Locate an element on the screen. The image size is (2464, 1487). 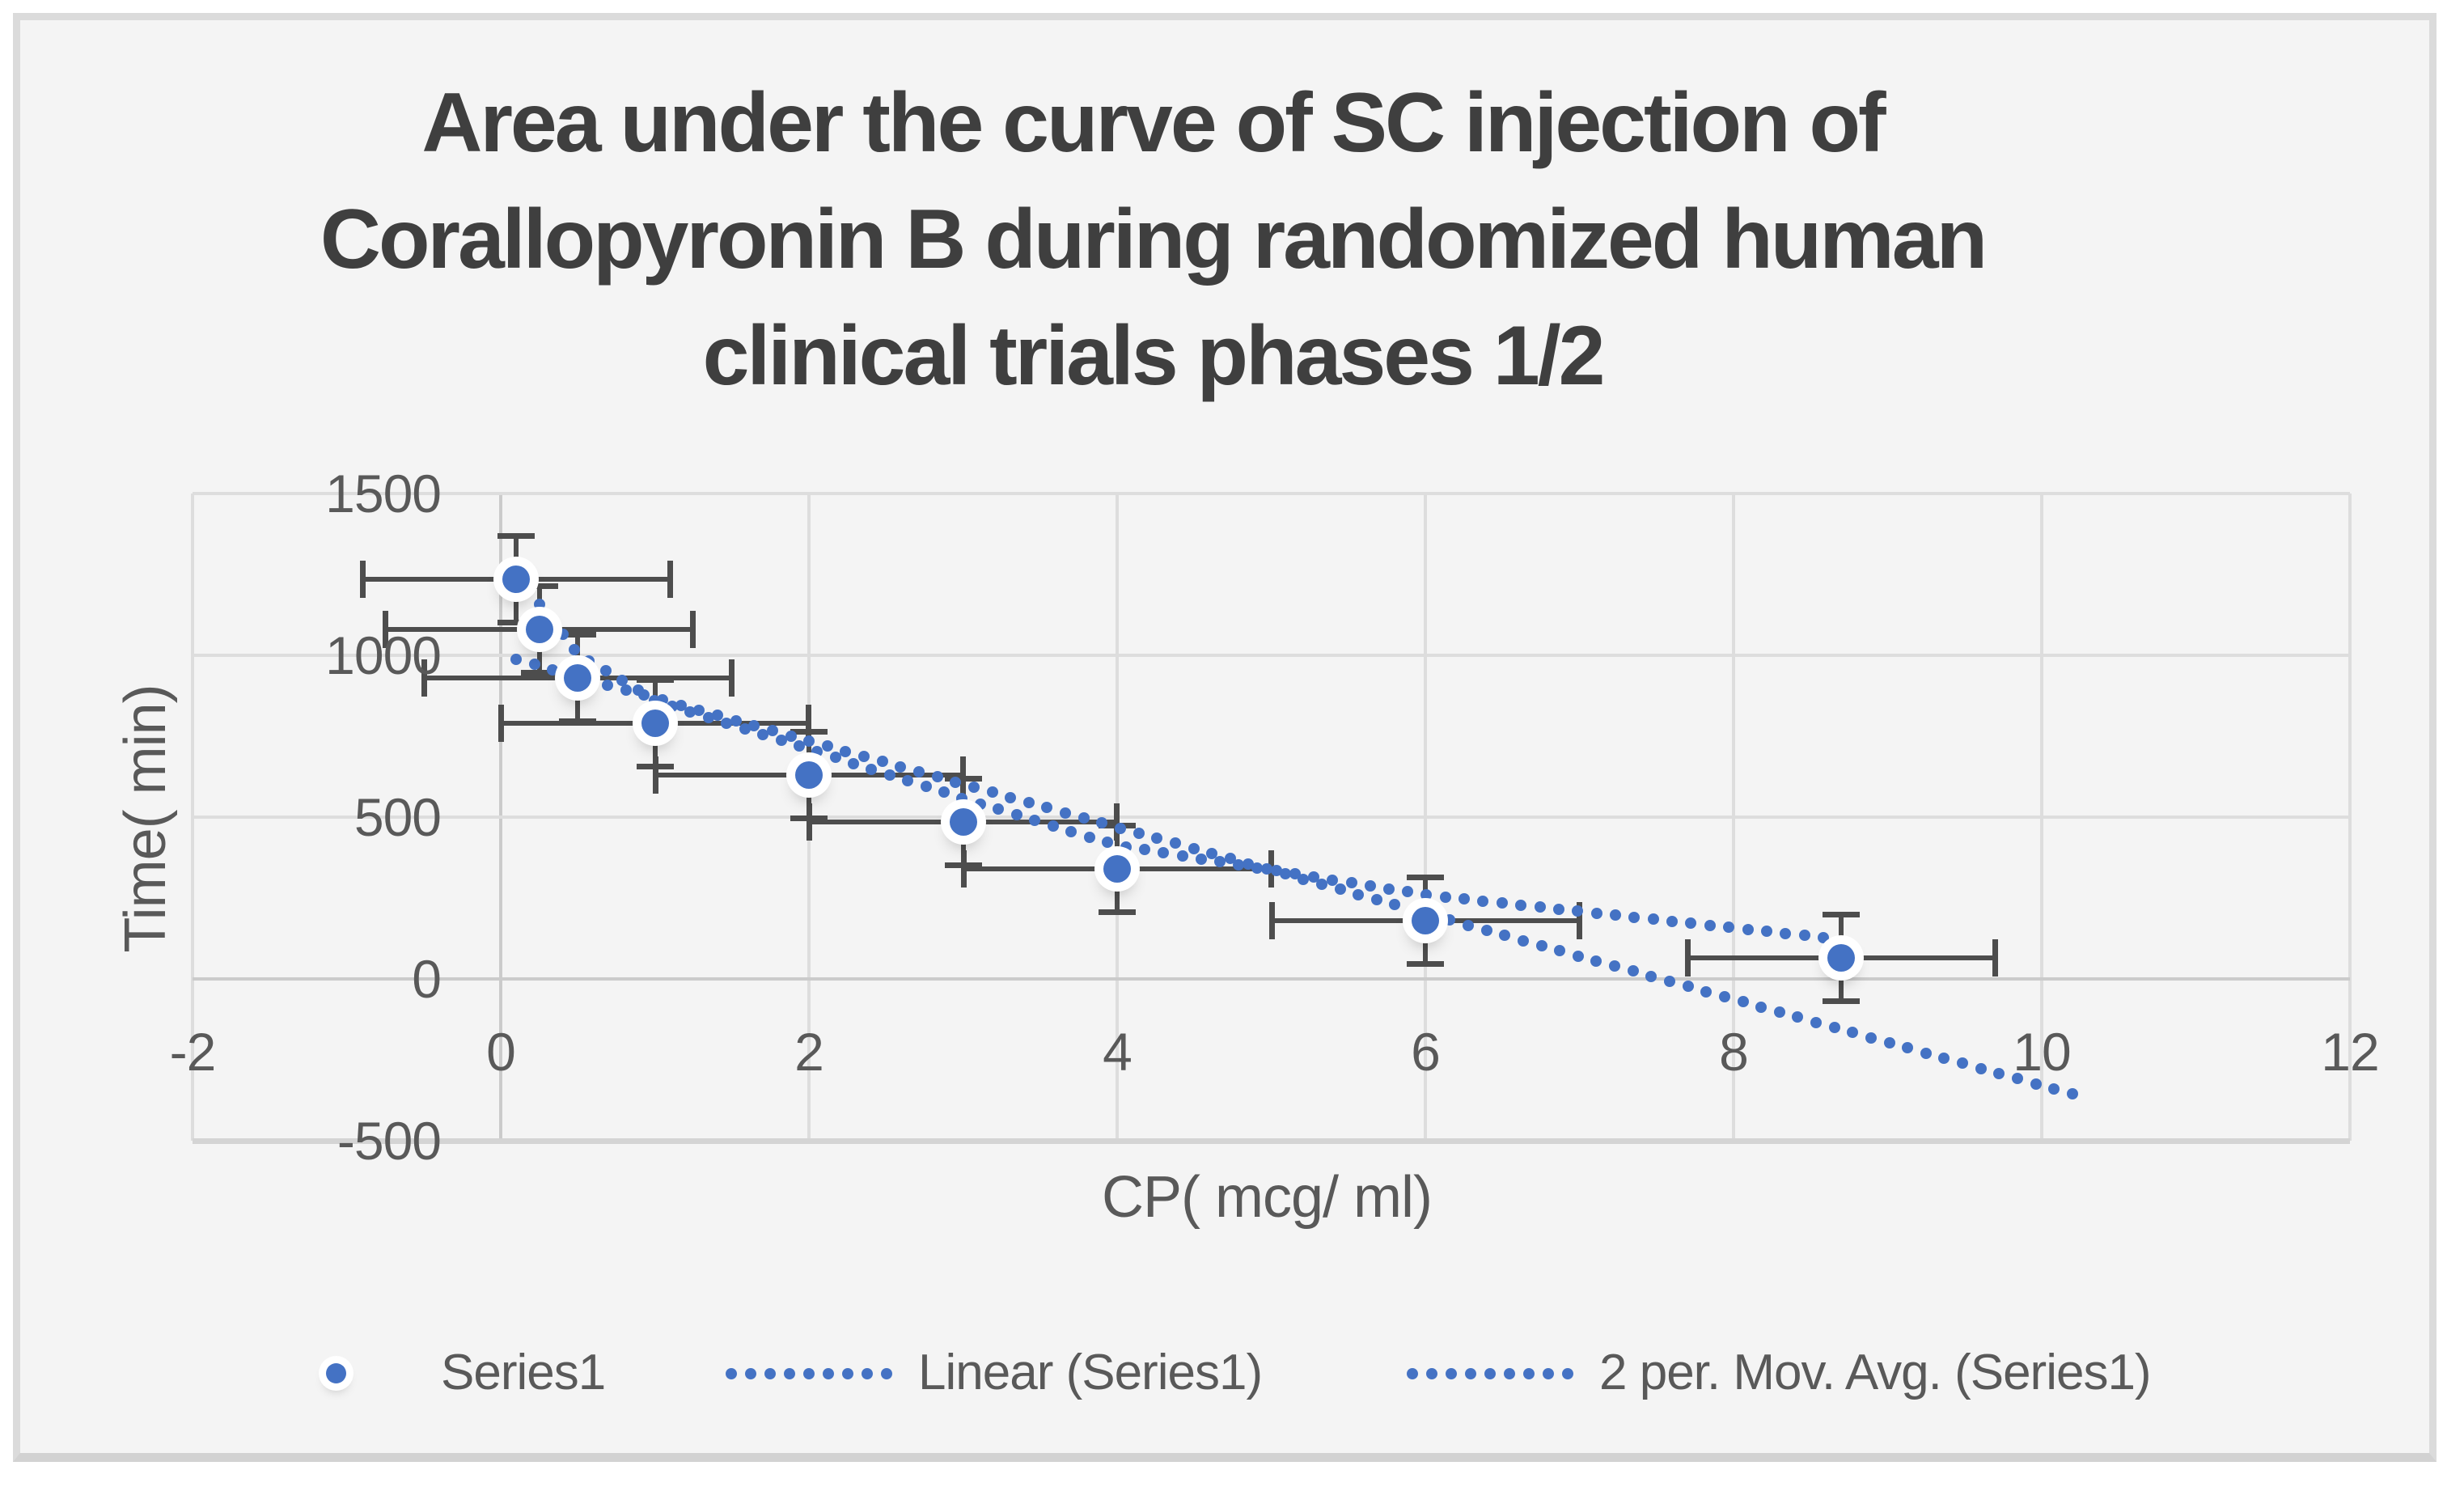
gridline-horizontal is located at coordinates (1271, 493).